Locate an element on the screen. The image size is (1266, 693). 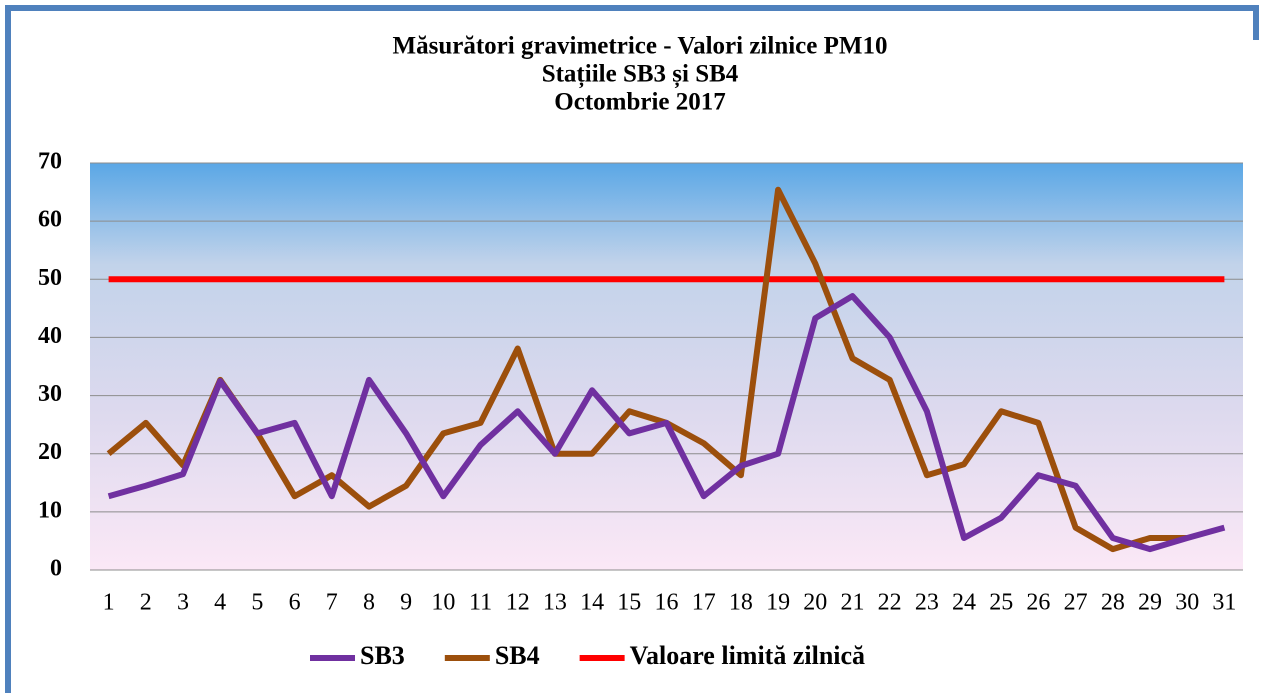
x-tick-label: 16 is located at coordinates (667, 603).